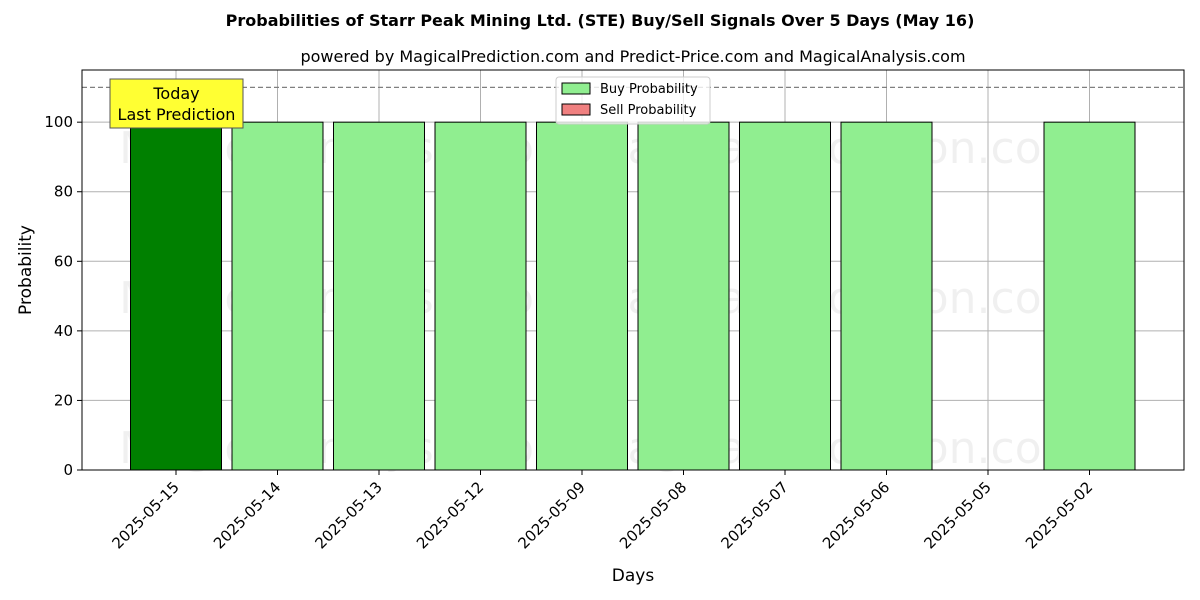  What do you see at coordinates (175, 93) in the screenshot?
I see `today-annotation-line1: Today` at bounding box center [175, 93].